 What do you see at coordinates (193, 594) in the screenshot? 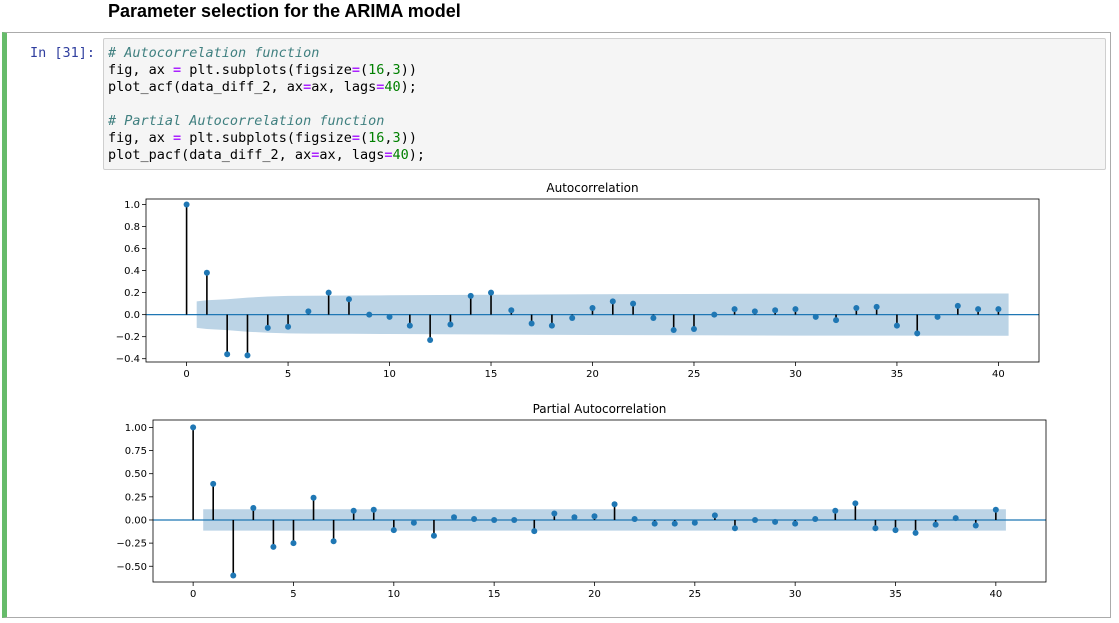
I see `x-tick-label: 0` at bounding box center [193, 594].